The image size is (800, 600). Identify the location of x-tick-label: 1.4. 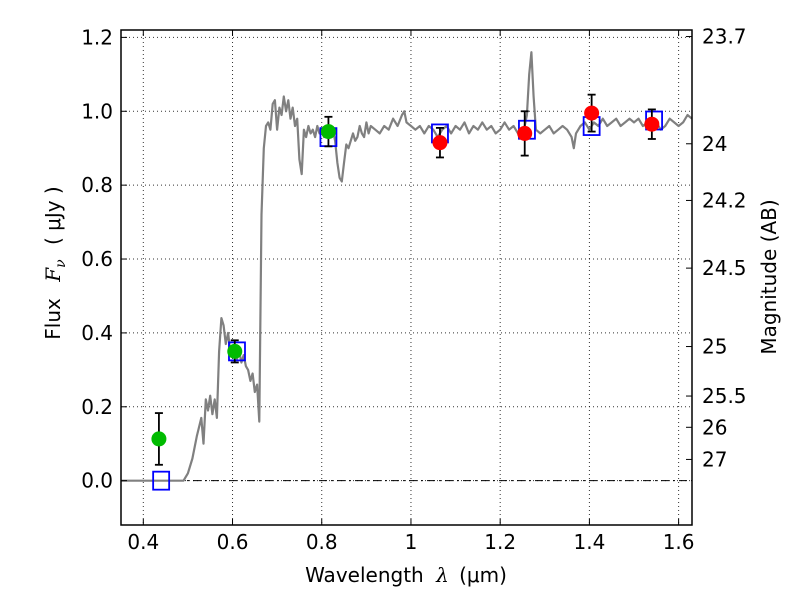
(589, 542).